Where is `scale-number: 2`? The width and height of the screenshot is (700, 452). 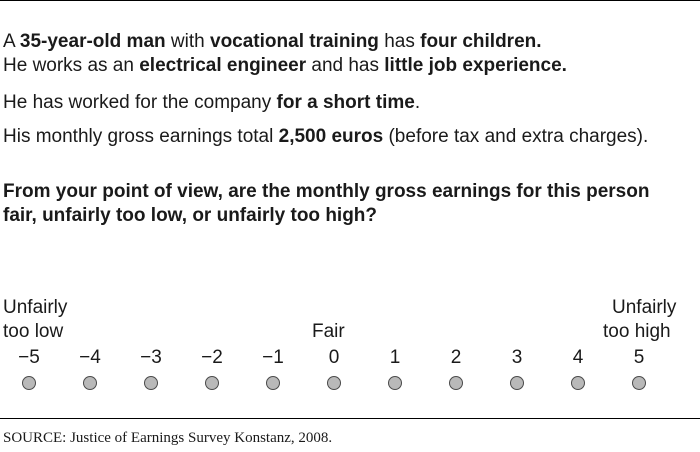
scale-number: 2 is located at coordinates (456, 357).